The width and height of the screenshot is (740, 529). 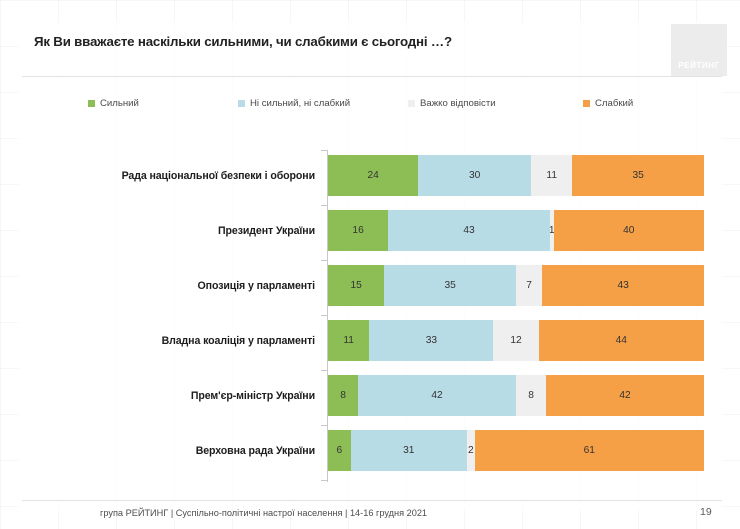 What do you see at coordinates (238, 340) in the screenshot?
I see `category-label: Владна коаліція у парламенті` at bounding box center [238, 340].